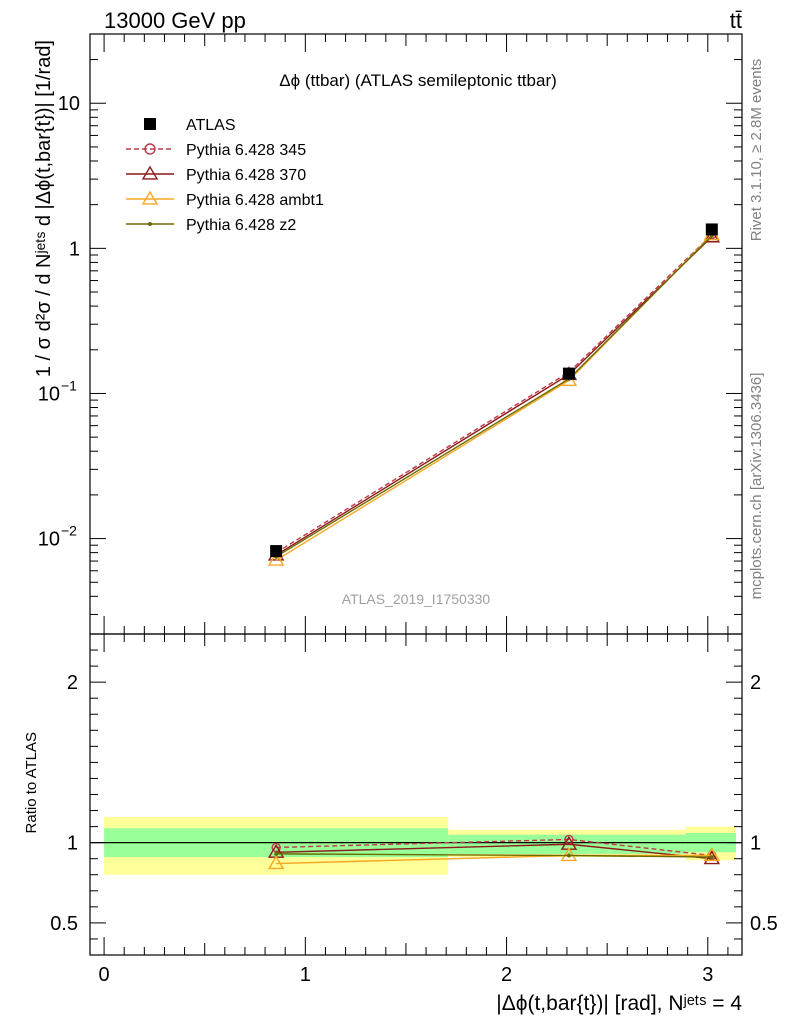 Image resolution: width=786 pixels, height=1024 pixels. I want to click on legend-label: Pythia 6.428 370, so click(246, 175).